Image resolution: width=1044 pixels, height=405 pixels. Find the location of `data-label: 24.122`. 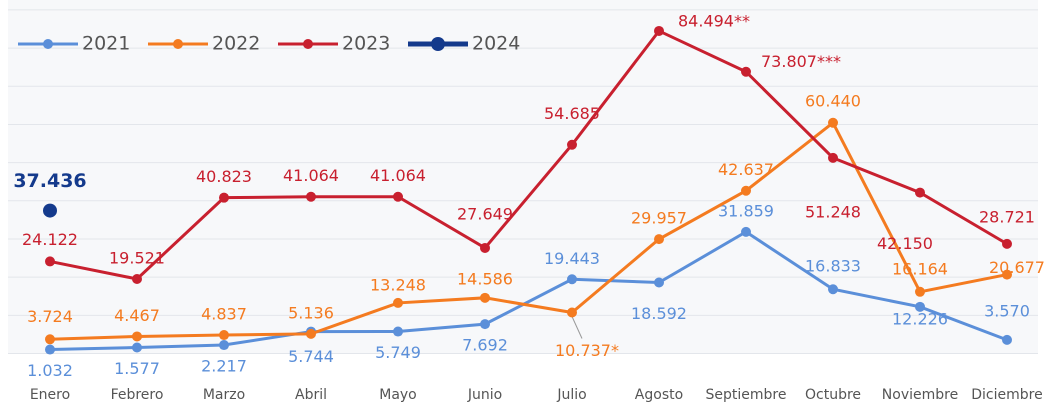

data-label: 24.122 is located at coordinates (50, 239).